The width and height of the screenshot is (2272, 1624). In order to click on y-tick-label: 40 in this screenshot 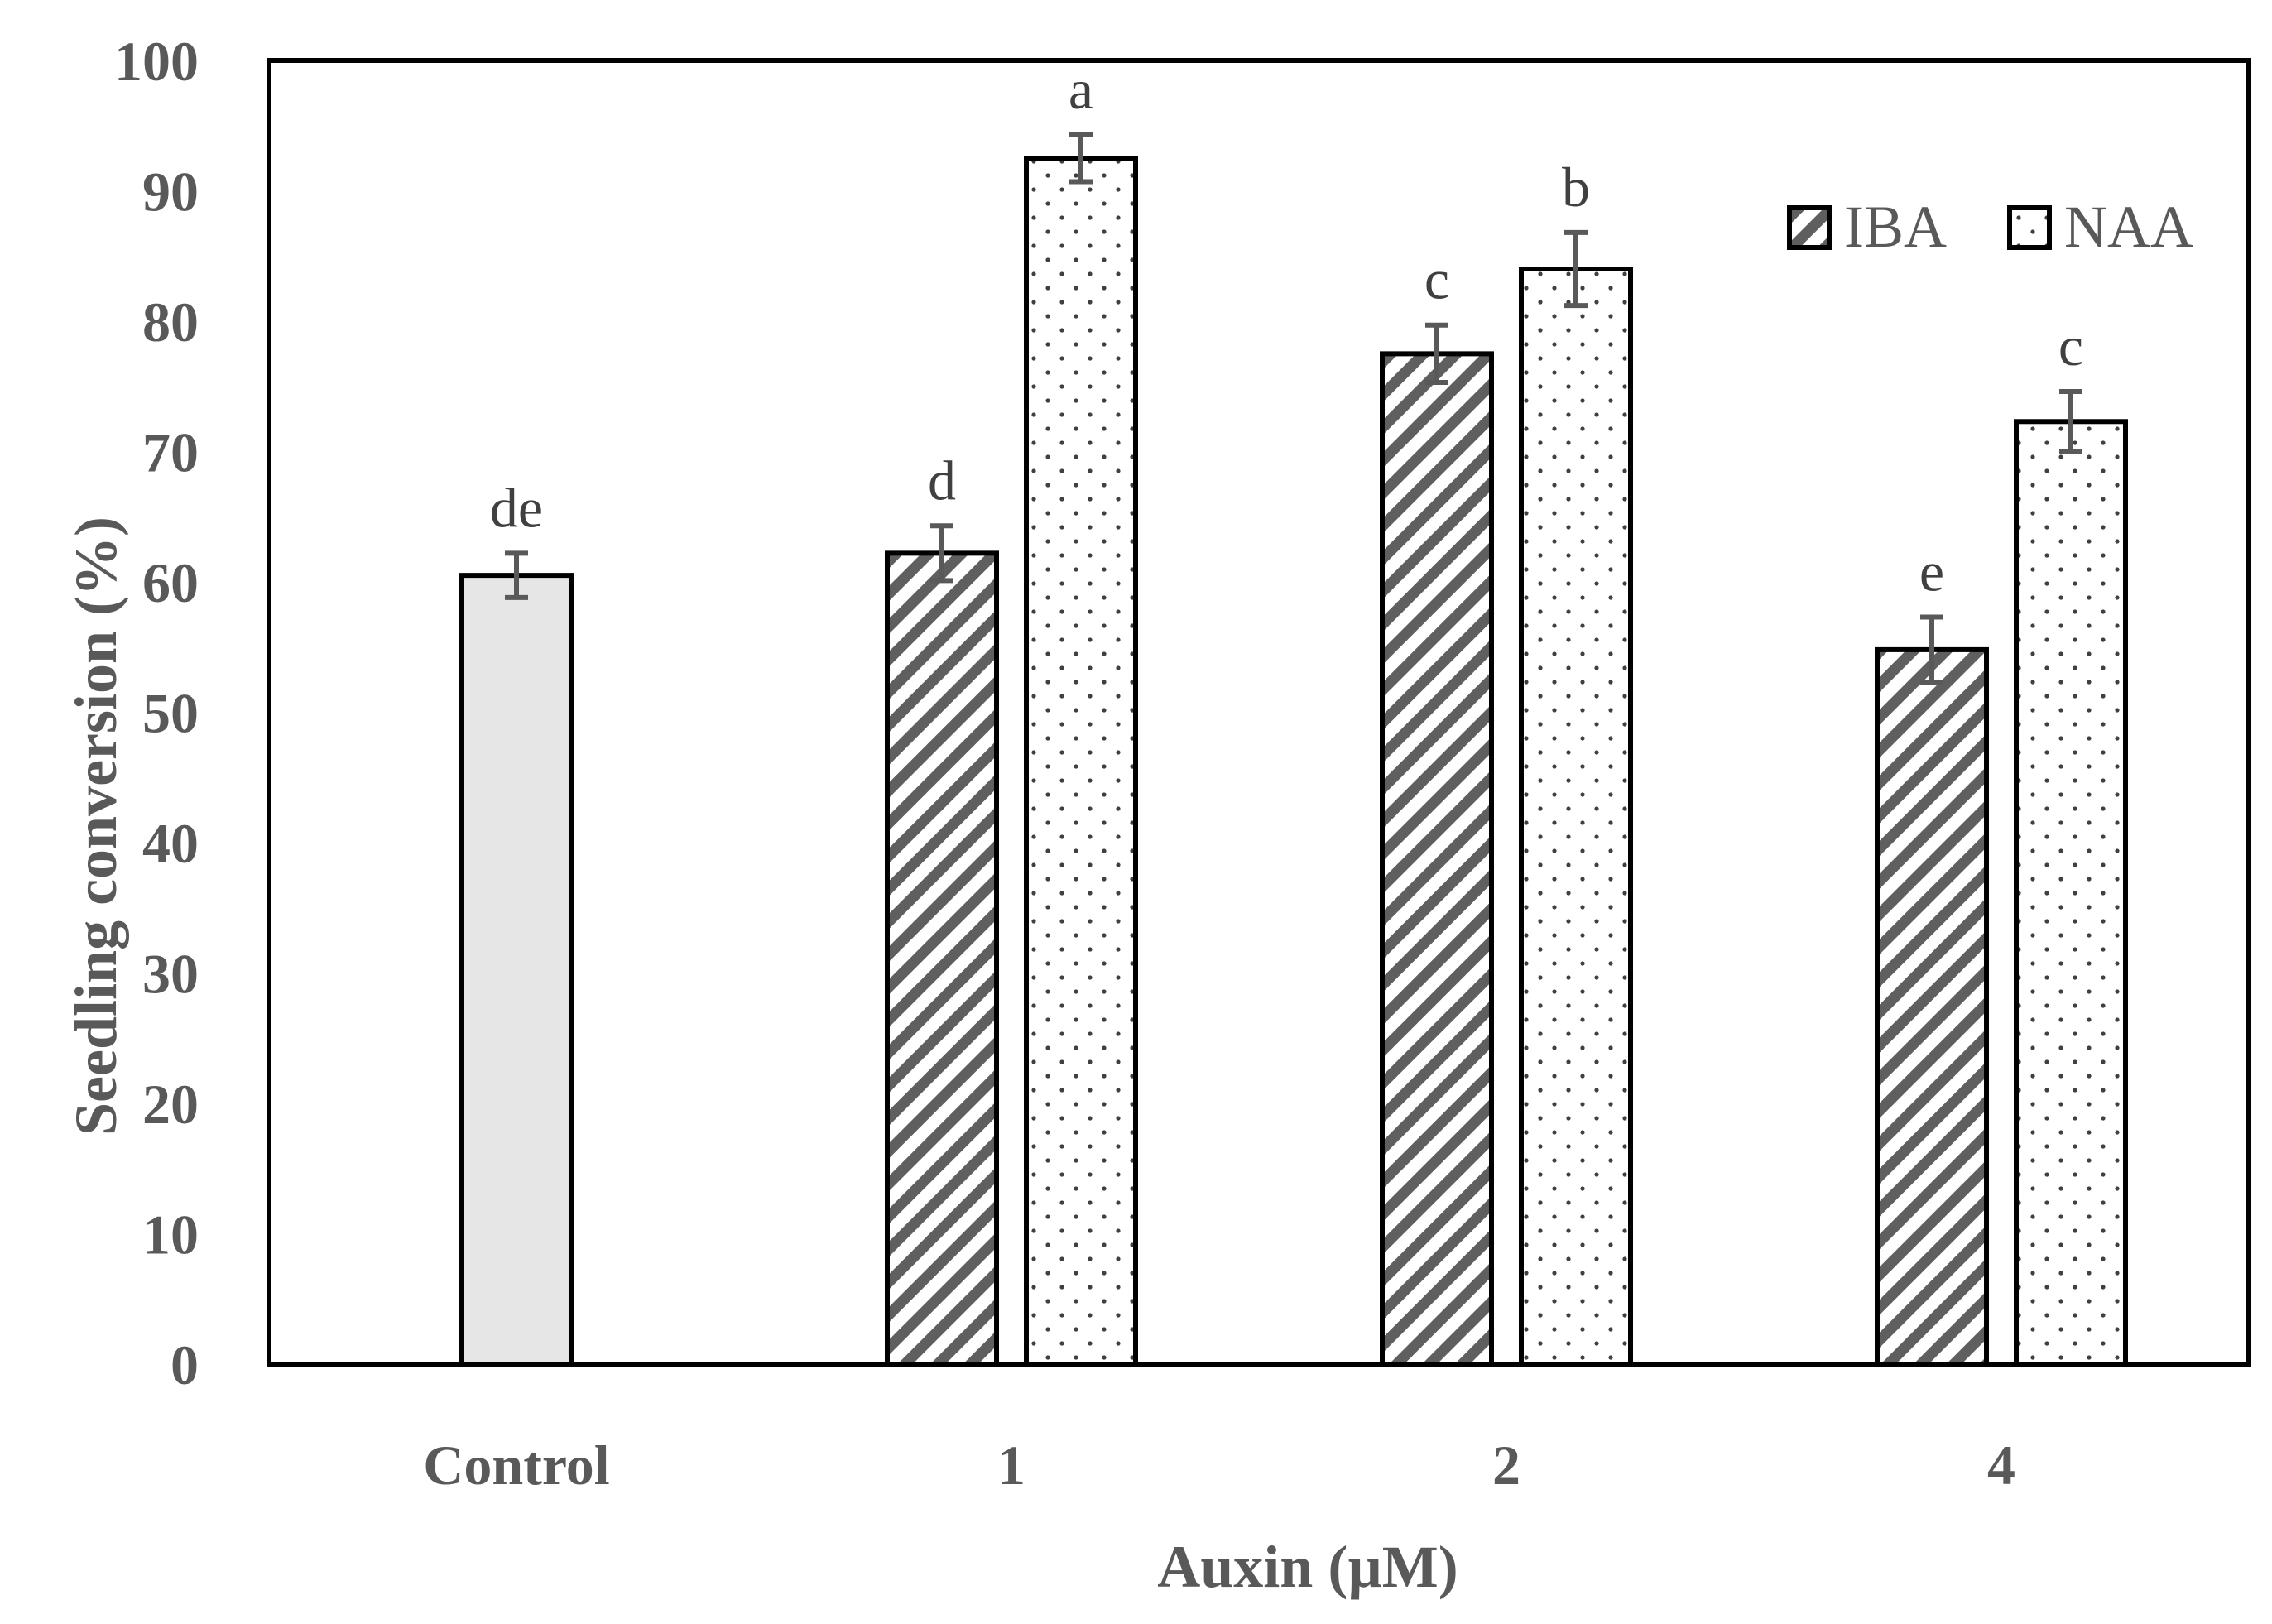, I will do `click(170, 843)`.